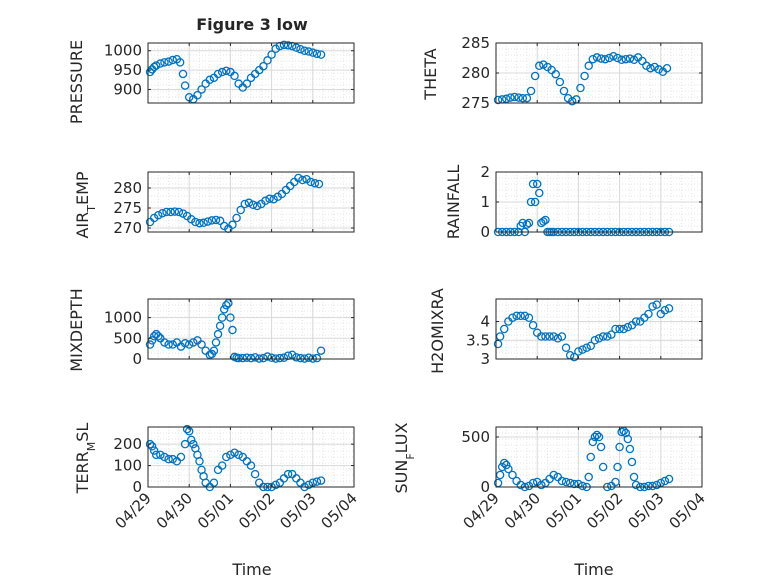  Describe the element at coordinates (593, 569) in the screenshot. I see `xlabel-time-right: Time` at that location.